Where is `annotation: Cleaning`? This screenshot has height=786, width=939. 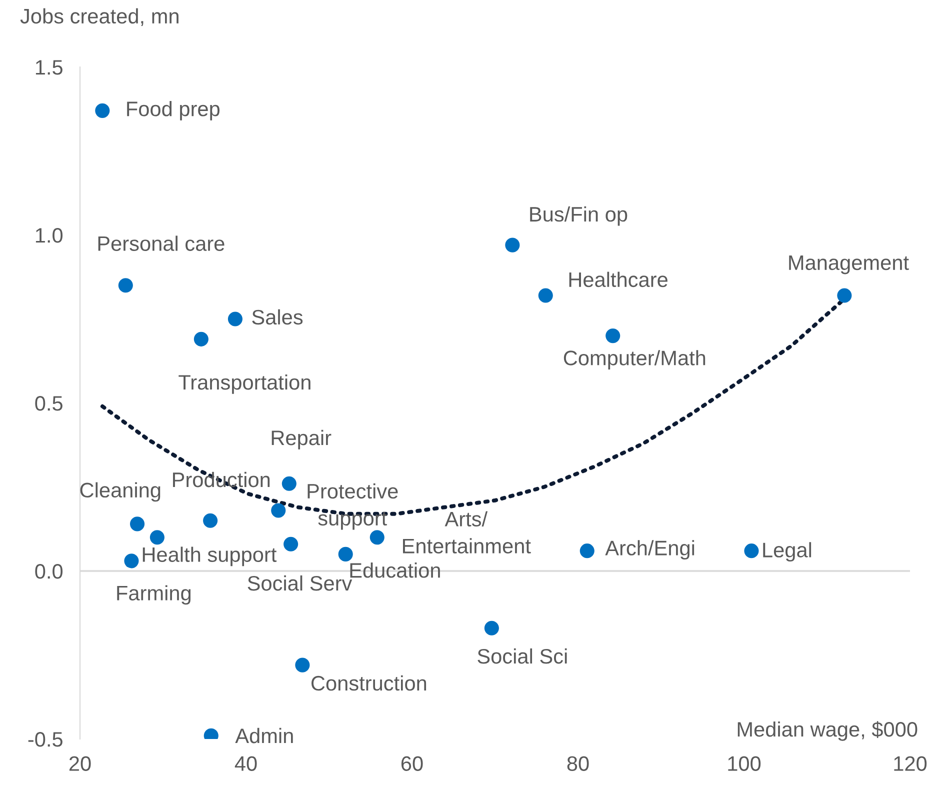 annotation: Cleaning is located at coordinates (120, 492).